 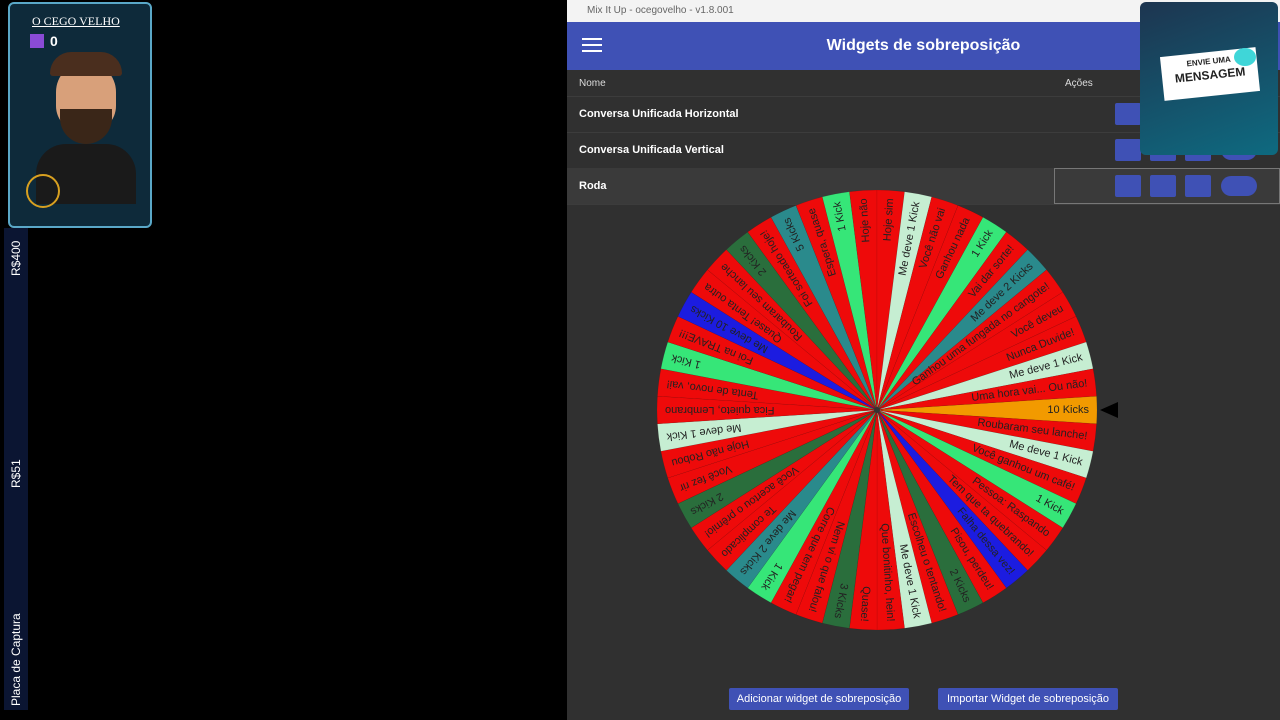 I want to click on goal-middle: R$51, so click(x=16, y=473).